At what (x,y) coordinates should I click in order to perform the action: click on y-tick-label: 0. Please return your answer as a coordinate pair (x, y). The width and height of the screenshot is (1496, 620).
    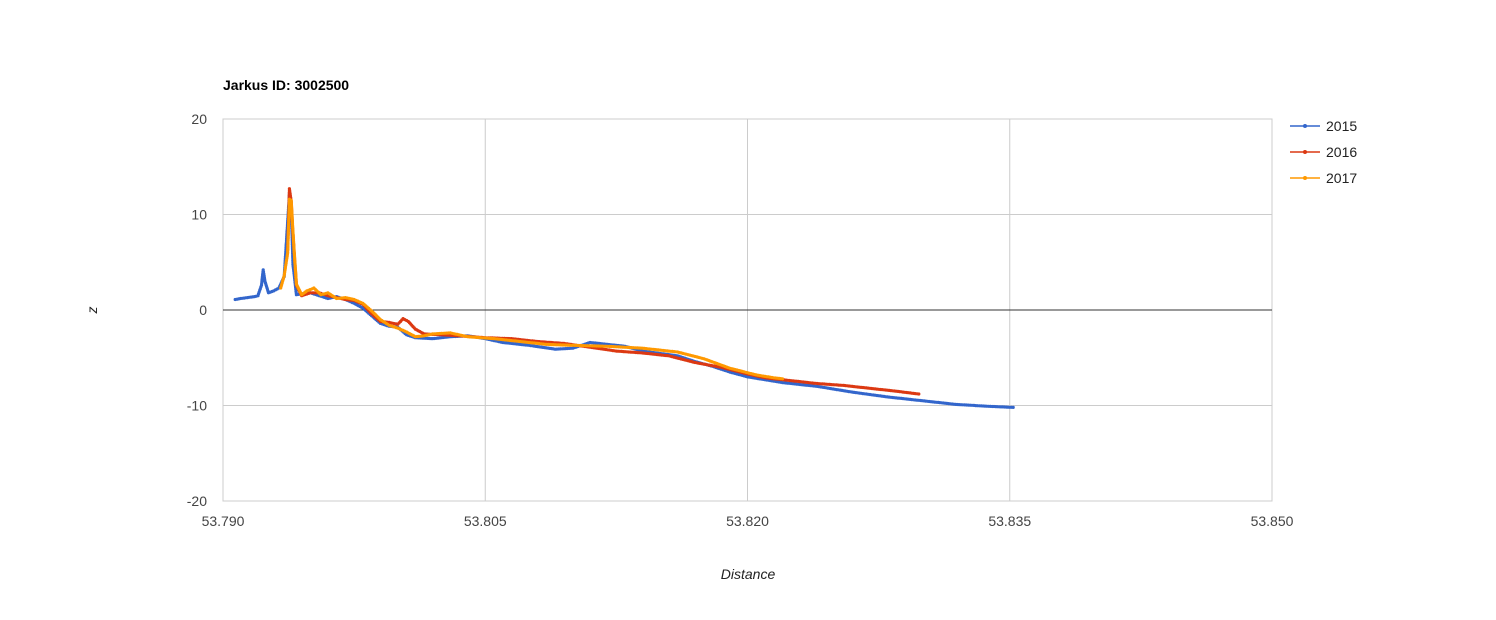
    Looking at the image, I should click on (203, 310).